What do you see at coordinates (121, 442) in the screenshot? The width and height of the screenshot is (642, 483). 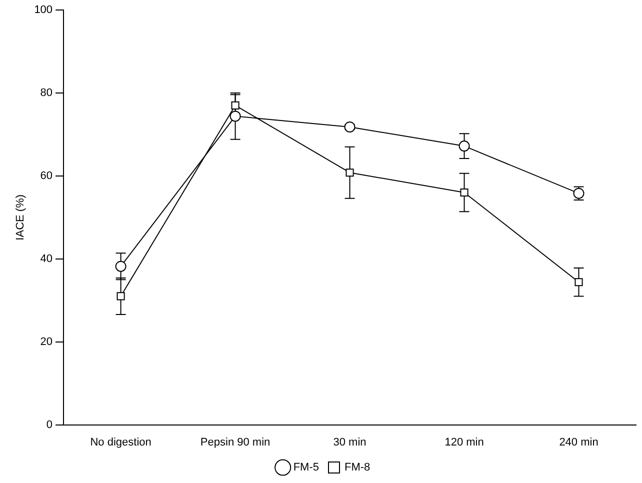 I see `x-tick-label: No digestion` at bounding box center [121, 442].